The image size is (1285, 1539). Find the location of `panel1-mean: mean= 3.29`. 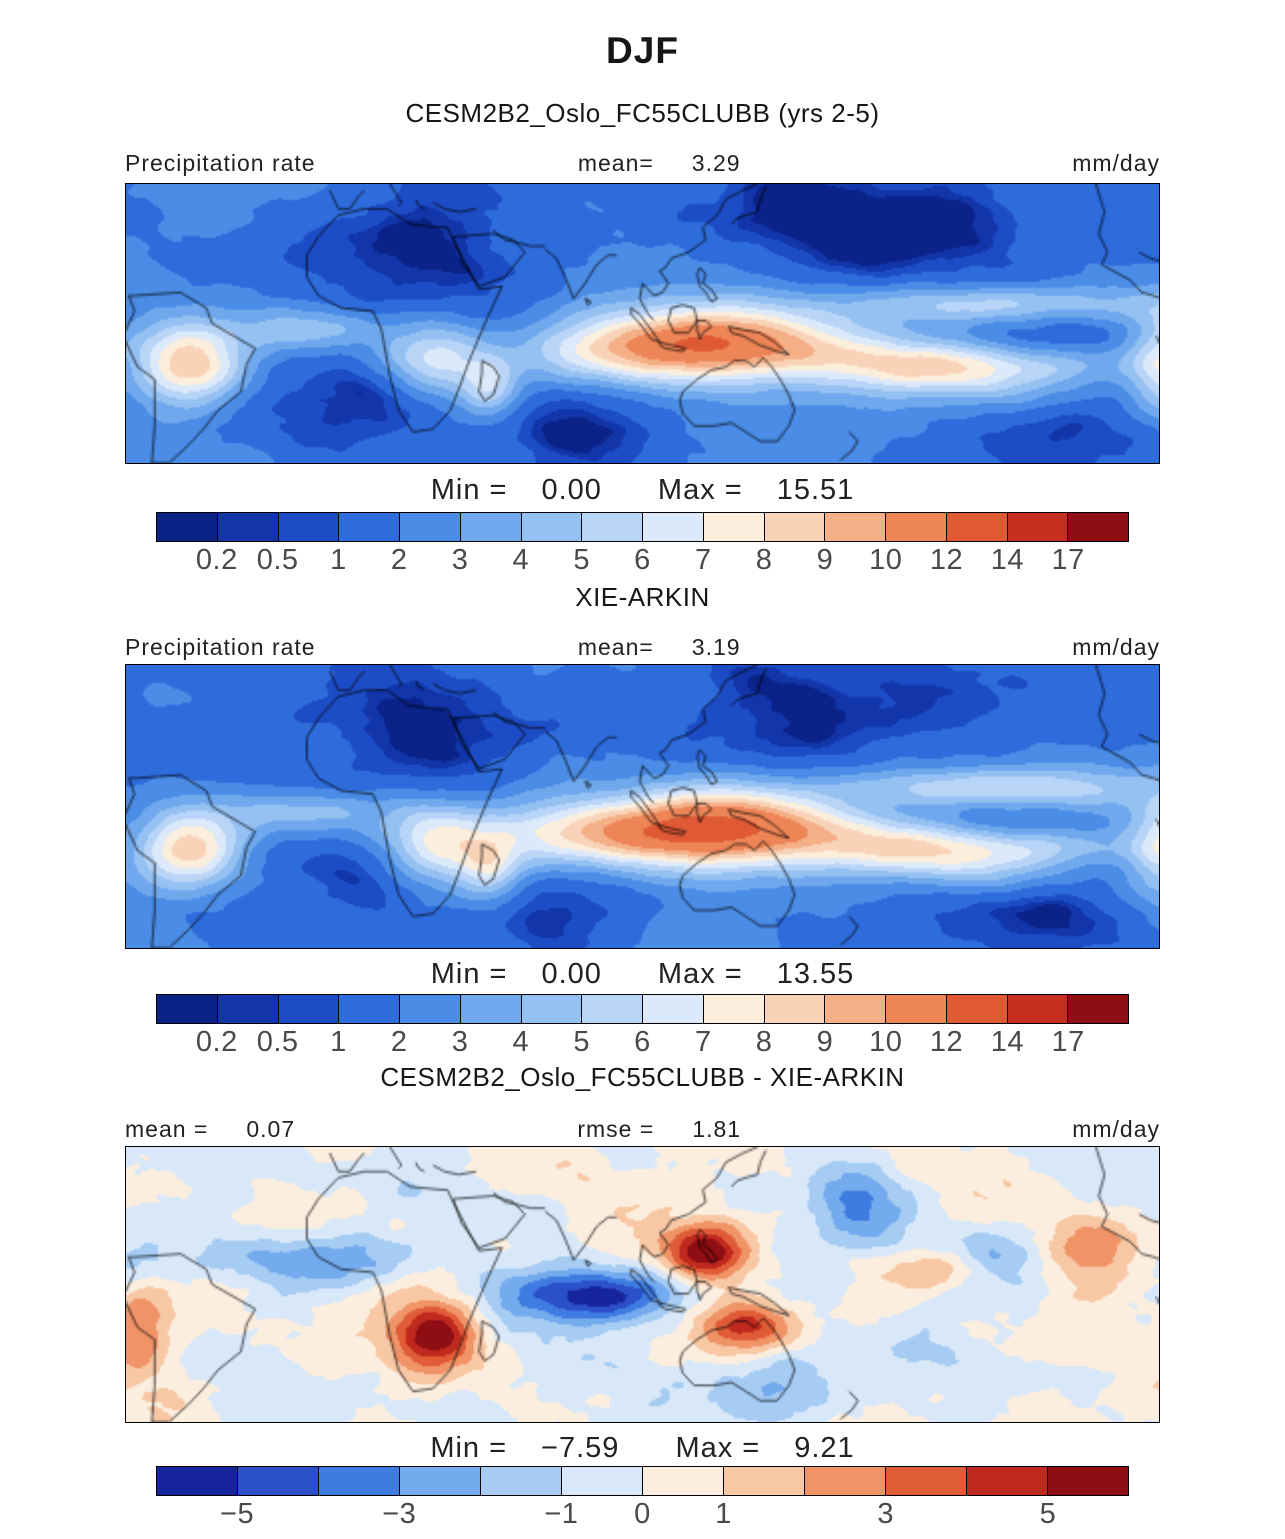

panel1-mean: mean= 3.29 is located at coordinates (659, 163).